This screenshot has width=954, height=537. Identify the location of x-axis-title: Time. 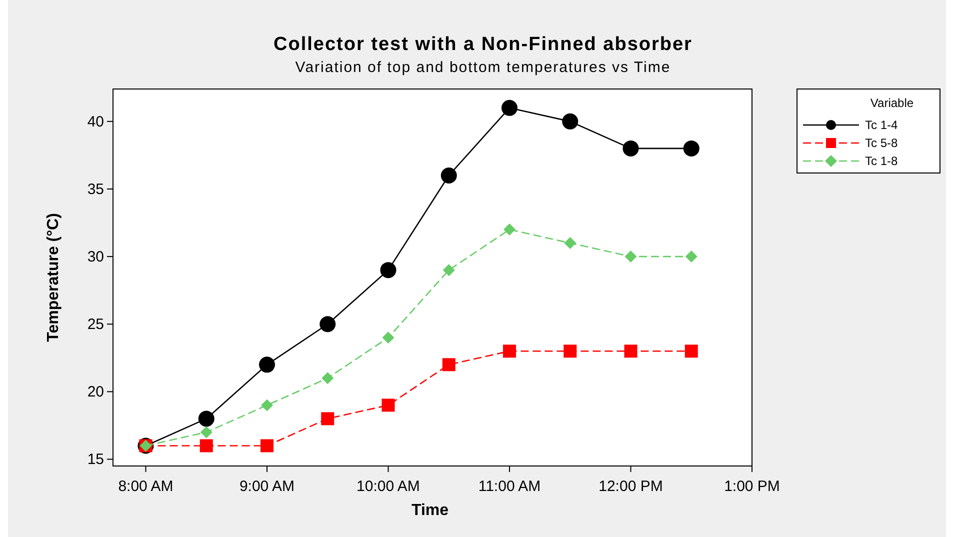
(430, 510).